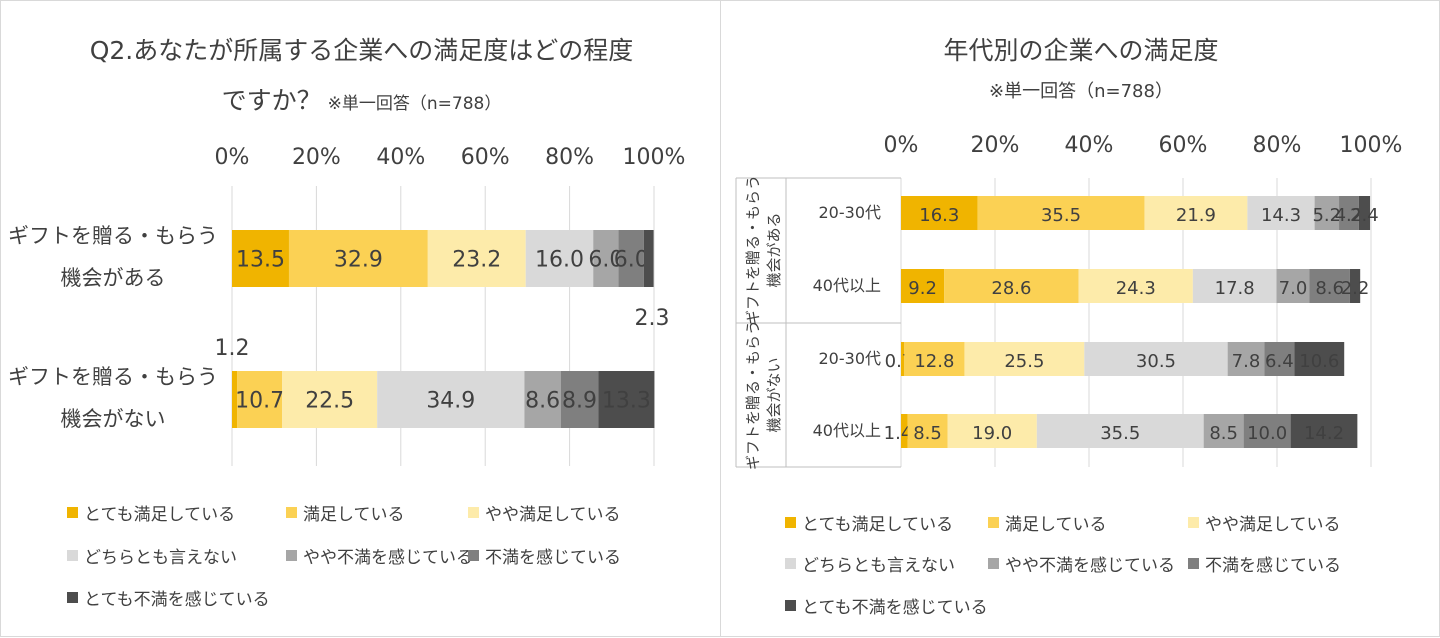 This screenshot has height=638, width=1440. What do you see at coordinates (1324, 433) in the screenshot?
I see `data-label: 14.2` at bounding box center [1324, 433].